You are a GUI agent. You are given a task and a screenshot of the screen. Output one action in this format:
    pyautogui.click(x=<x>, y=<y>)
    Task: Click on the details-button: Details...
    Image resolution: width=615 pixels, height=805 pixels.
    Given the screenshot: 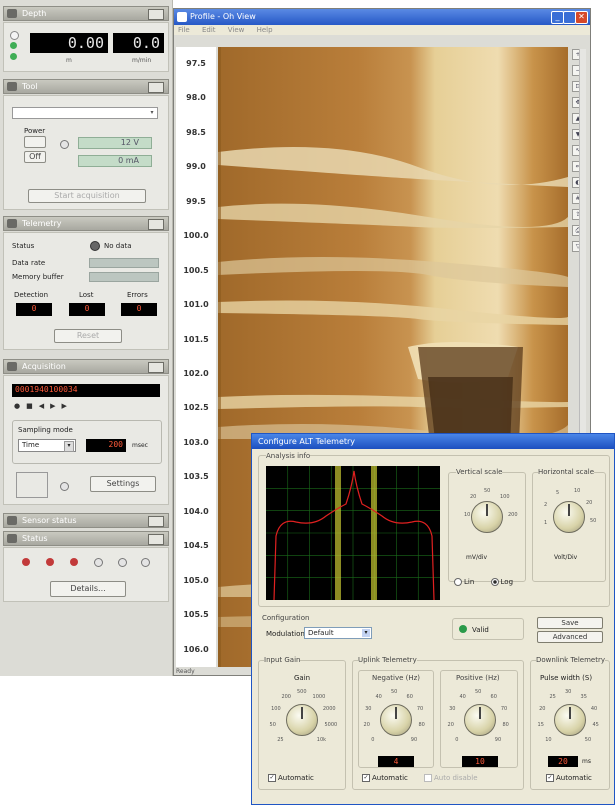 What is the action you would take?
    pyautogui.click(x=88, y=589)
    